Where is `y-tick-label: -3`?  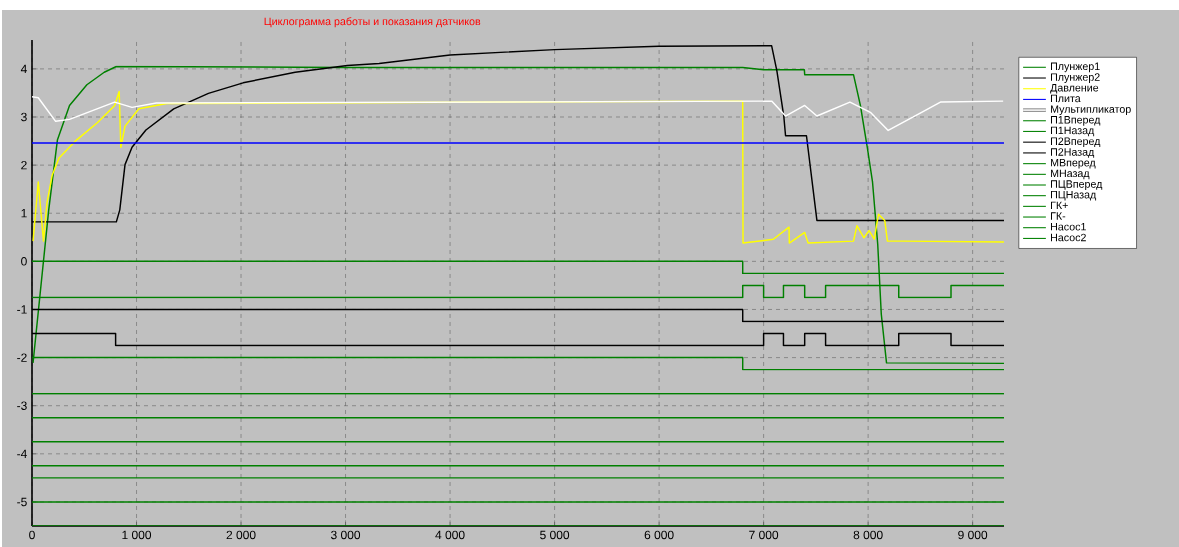
y-tick-label: -3 is located at coordinates (22, 405).